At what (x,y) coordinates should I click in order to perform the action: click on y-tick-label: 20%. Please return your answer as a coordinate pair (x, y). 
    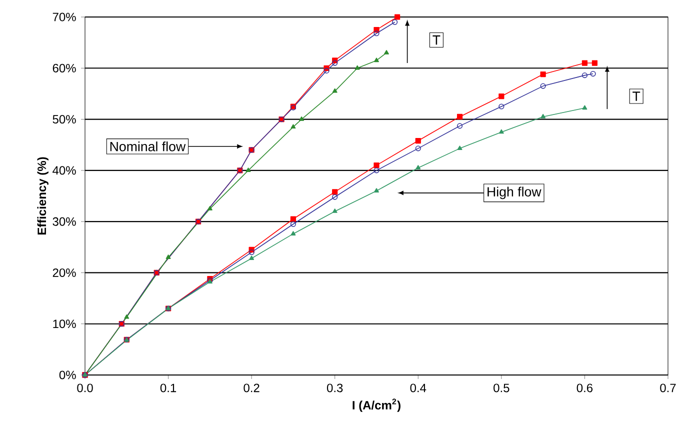
    Looking at the image, I should click on (64, 272).